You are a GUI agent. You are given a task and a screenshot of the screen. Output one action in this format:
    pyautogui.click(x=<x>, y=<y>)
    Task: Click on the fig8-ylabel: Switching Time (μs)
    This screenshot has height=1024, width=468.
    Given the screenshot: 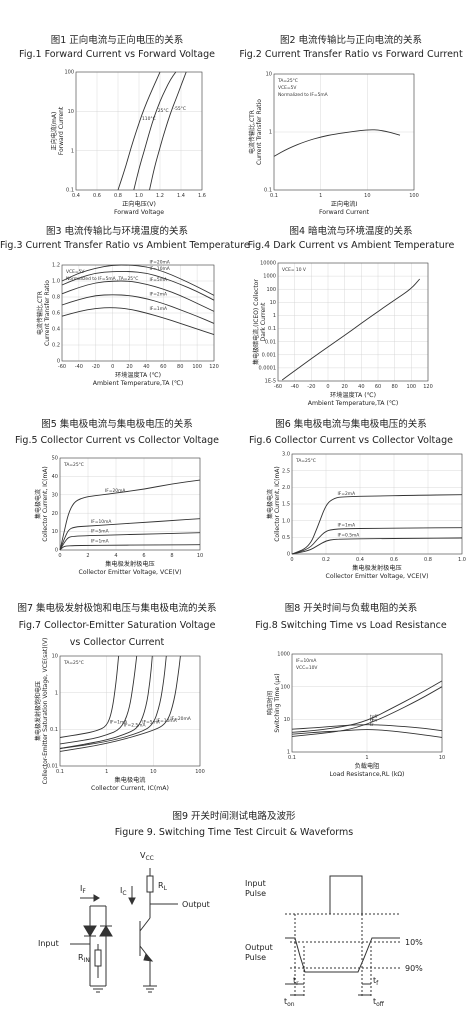 What is the action you would take?
    pyautogui.click(x=277, y=702)
    